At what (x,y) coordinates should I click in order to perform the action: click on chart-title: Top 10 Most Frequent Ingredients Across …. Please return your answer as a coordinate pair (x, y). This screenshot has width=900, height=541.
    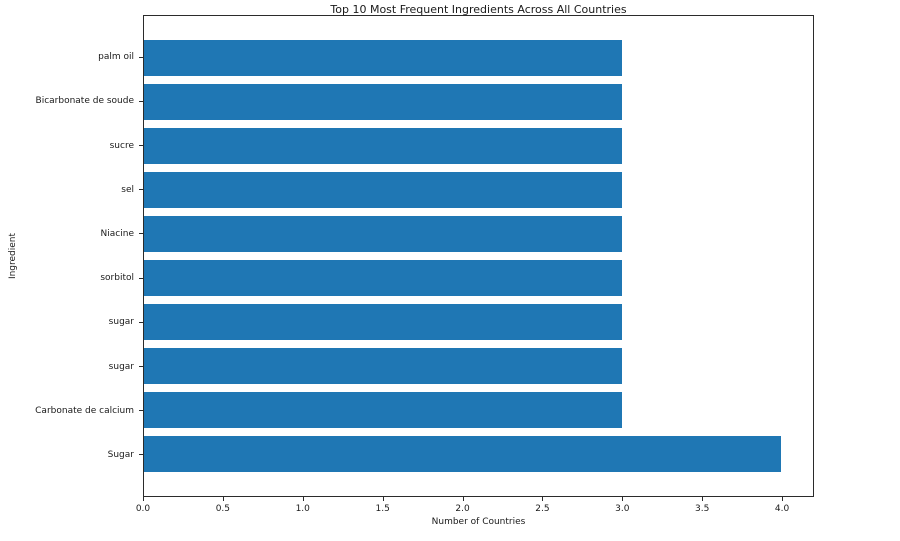
    Looking at the image, I should click on (478, 9).